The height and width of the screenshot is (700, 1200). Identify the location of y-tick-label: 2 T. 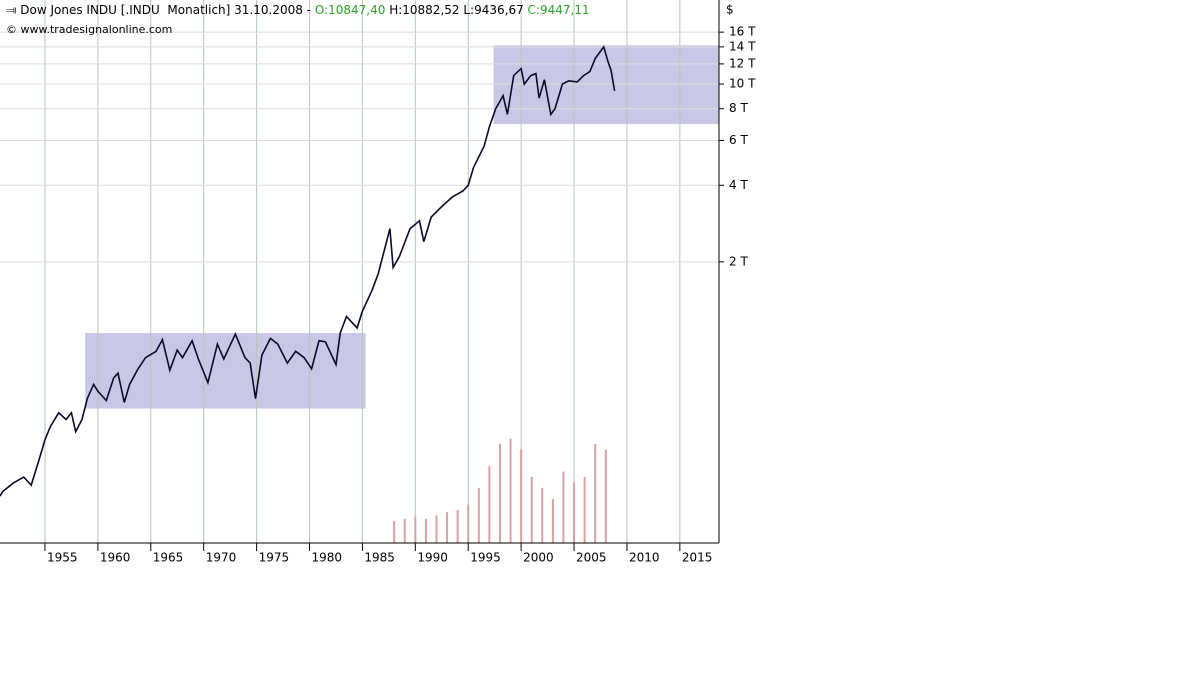
(738, 261).